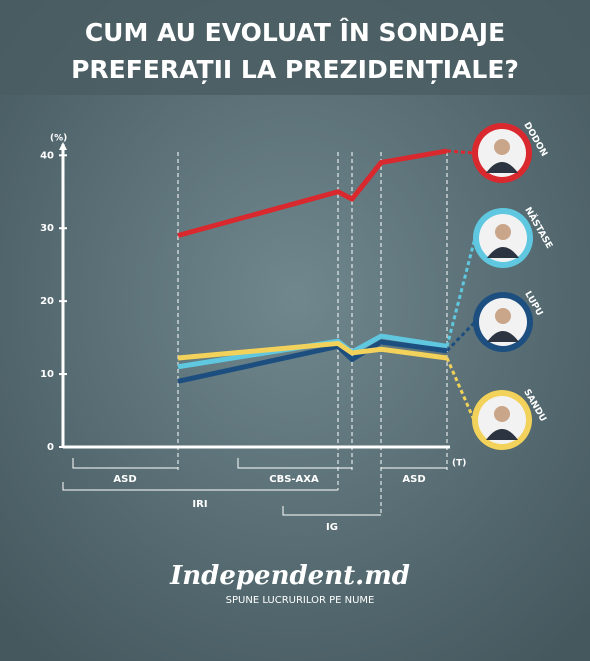 This screenshot has height=661, width=590. I want to click on y-tick-label: 0, so click(50, 447).